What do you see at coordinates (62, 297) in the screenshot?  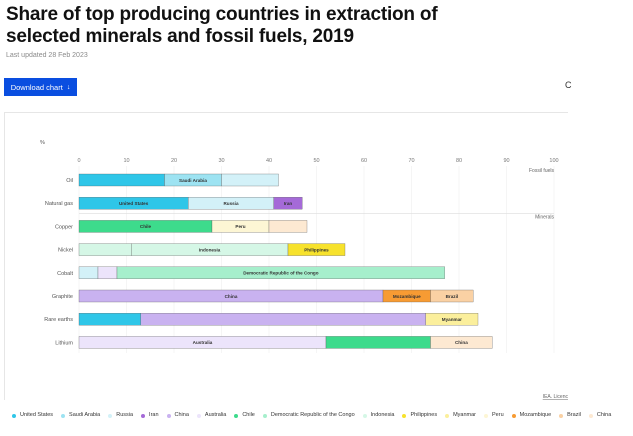 I see `category-label: Graphite` at bounding box center [62, 297].